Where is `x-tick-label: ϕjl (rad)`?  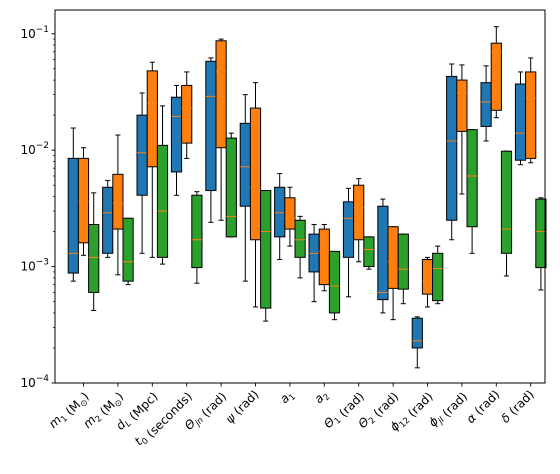
x-tick-label: ϕjl (rad) is located at coordinates (448, 409).